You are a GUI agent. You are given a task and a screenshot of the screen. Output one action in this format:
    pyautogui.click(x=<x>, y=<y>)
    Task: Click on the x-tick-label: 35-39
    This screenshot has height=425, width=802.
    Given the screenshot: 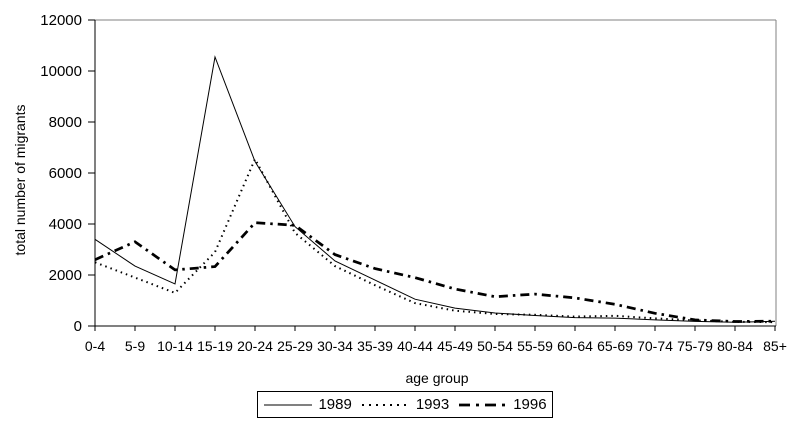 What is the action you would take?
    pyautogui.click(x=375, y=346)
    